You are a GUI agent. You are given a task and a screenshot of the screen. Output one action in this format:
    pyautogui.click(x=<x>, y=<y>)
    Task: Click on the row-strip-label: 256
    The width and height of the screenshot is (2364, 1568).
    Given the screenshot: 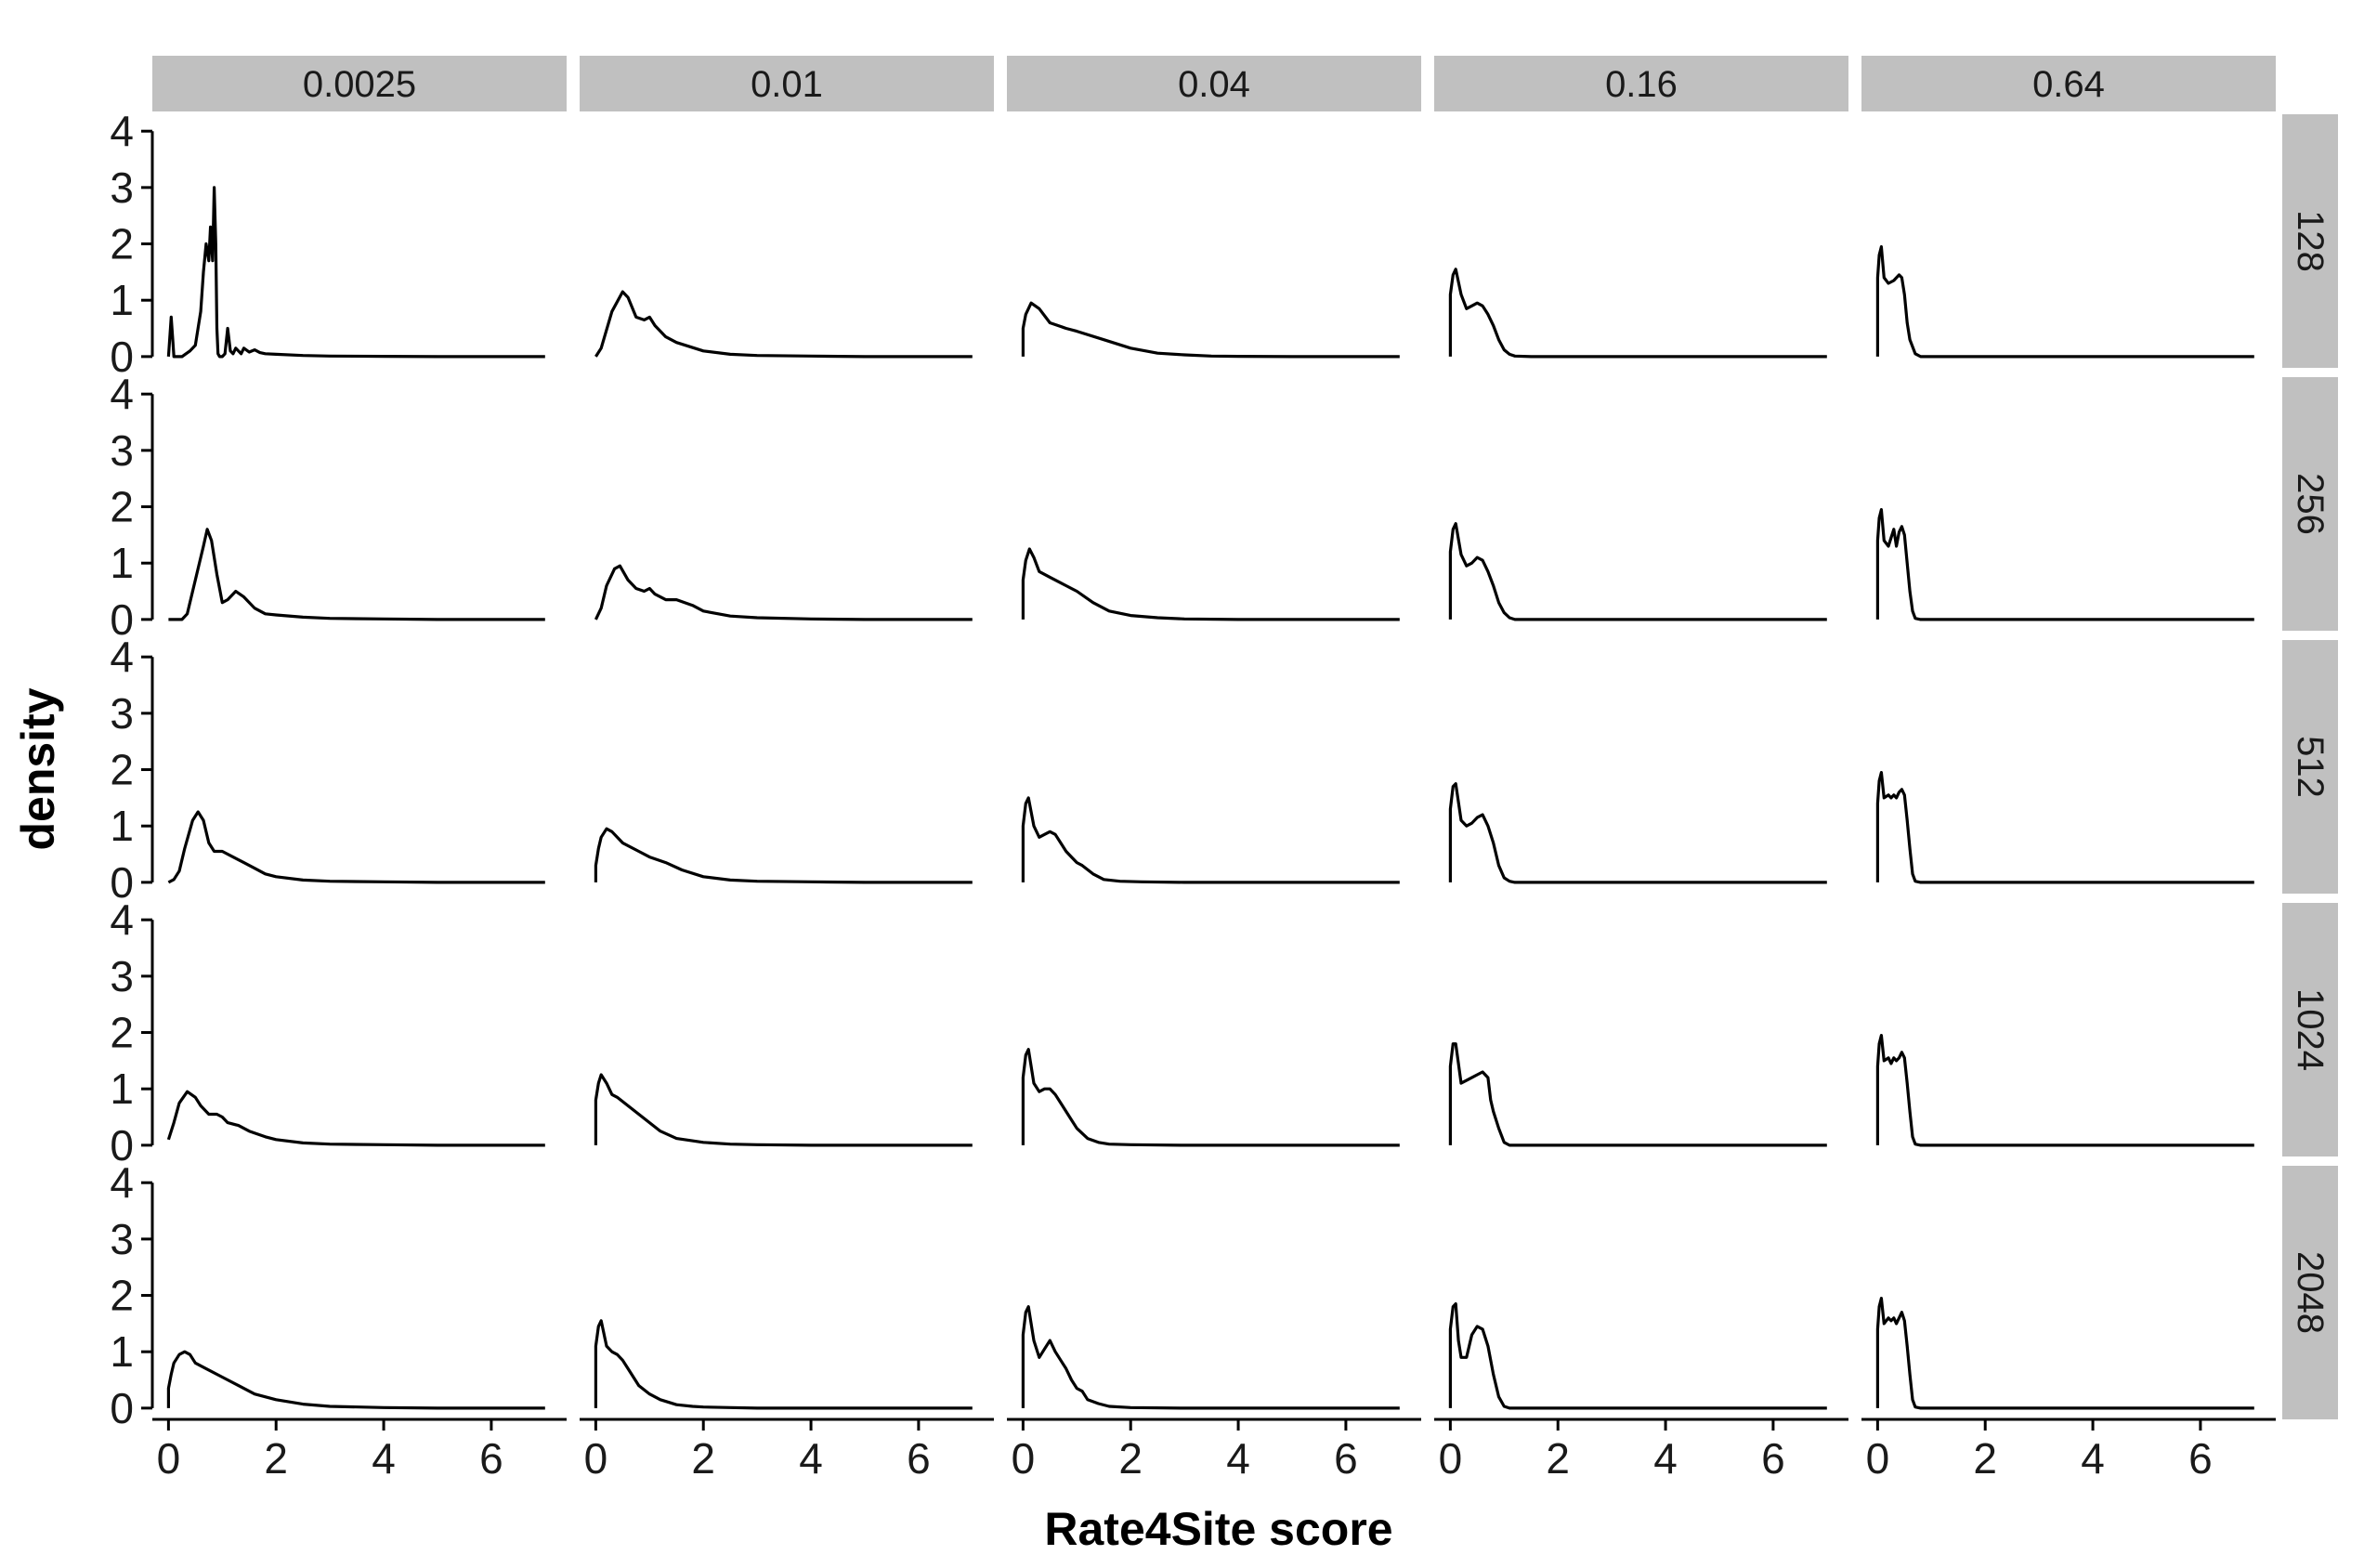 What is the action you would take?
    pyautogui.click(x=2310, y=504)
    